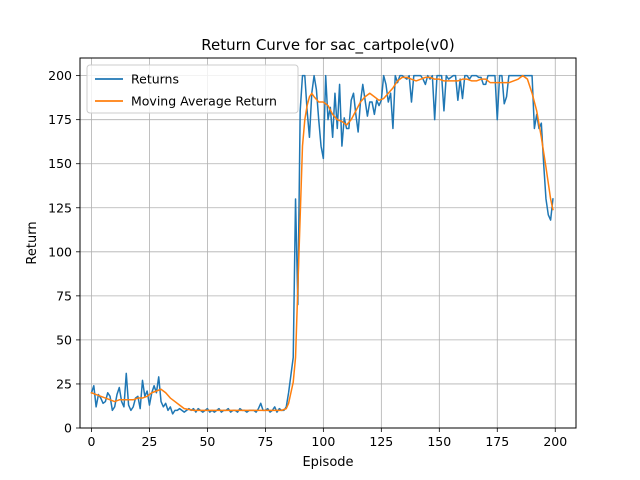 Image resolution: width=640 pixels, height=480 pixels. I want to click on y-tick-label: 25, so click(64, 383).